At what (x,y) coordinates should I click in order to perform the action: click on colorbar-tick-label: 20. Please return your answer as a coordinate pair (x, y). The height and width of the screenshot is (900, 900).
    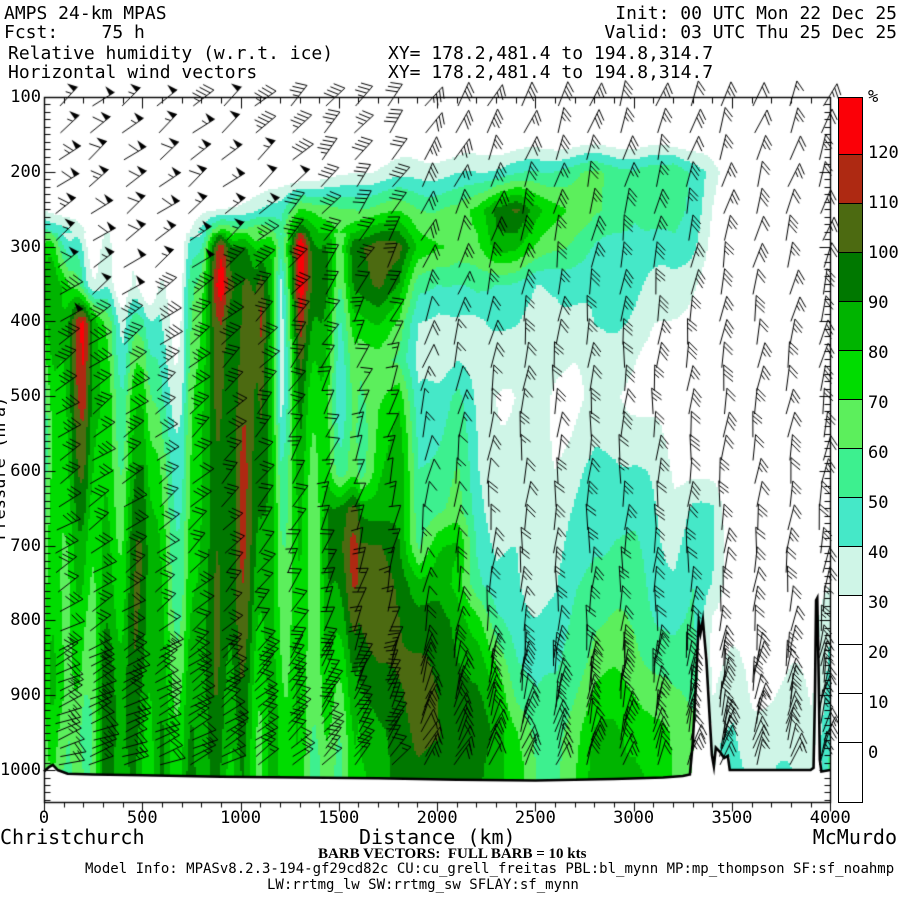
    Looking at the image, I should click on (878, 653).